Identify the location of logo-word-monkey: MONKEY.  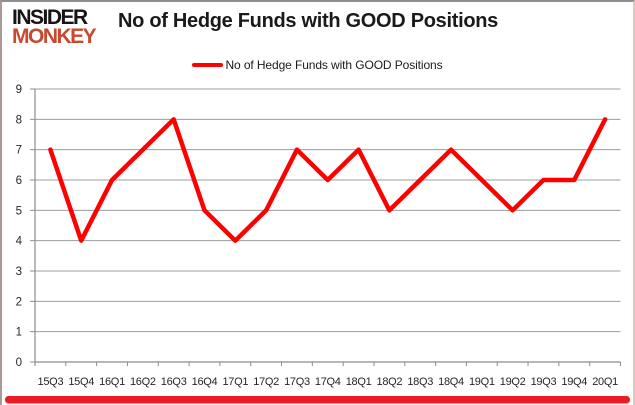
(54, 37).